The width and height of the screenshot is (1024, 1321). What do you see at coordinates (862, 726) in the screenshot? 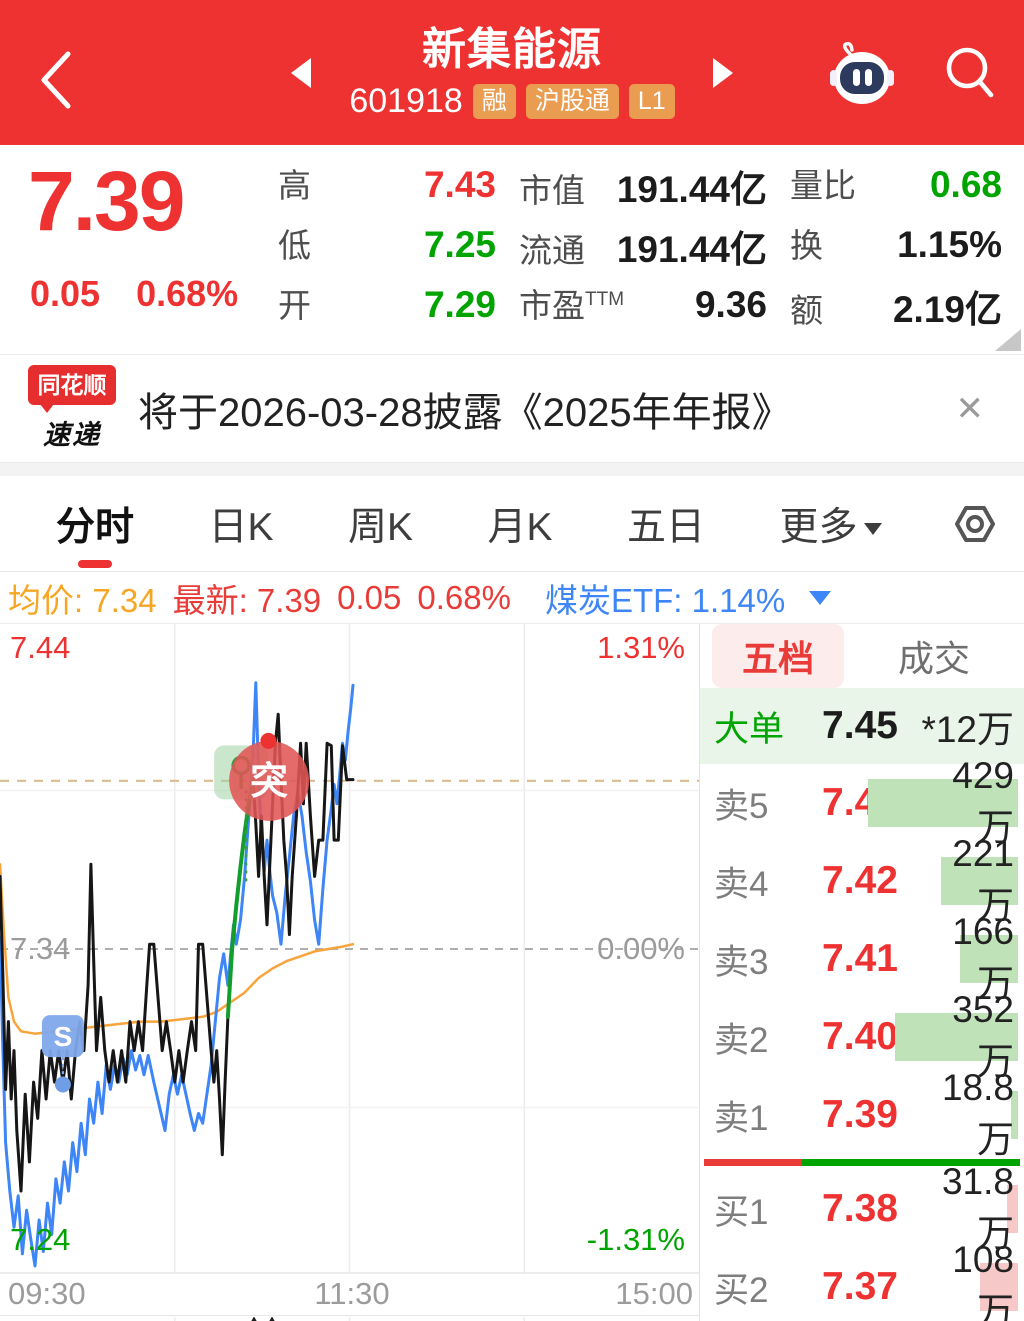
I see `big-order-row: 大单 7.45 *12万` at bounding box center [862, 726].